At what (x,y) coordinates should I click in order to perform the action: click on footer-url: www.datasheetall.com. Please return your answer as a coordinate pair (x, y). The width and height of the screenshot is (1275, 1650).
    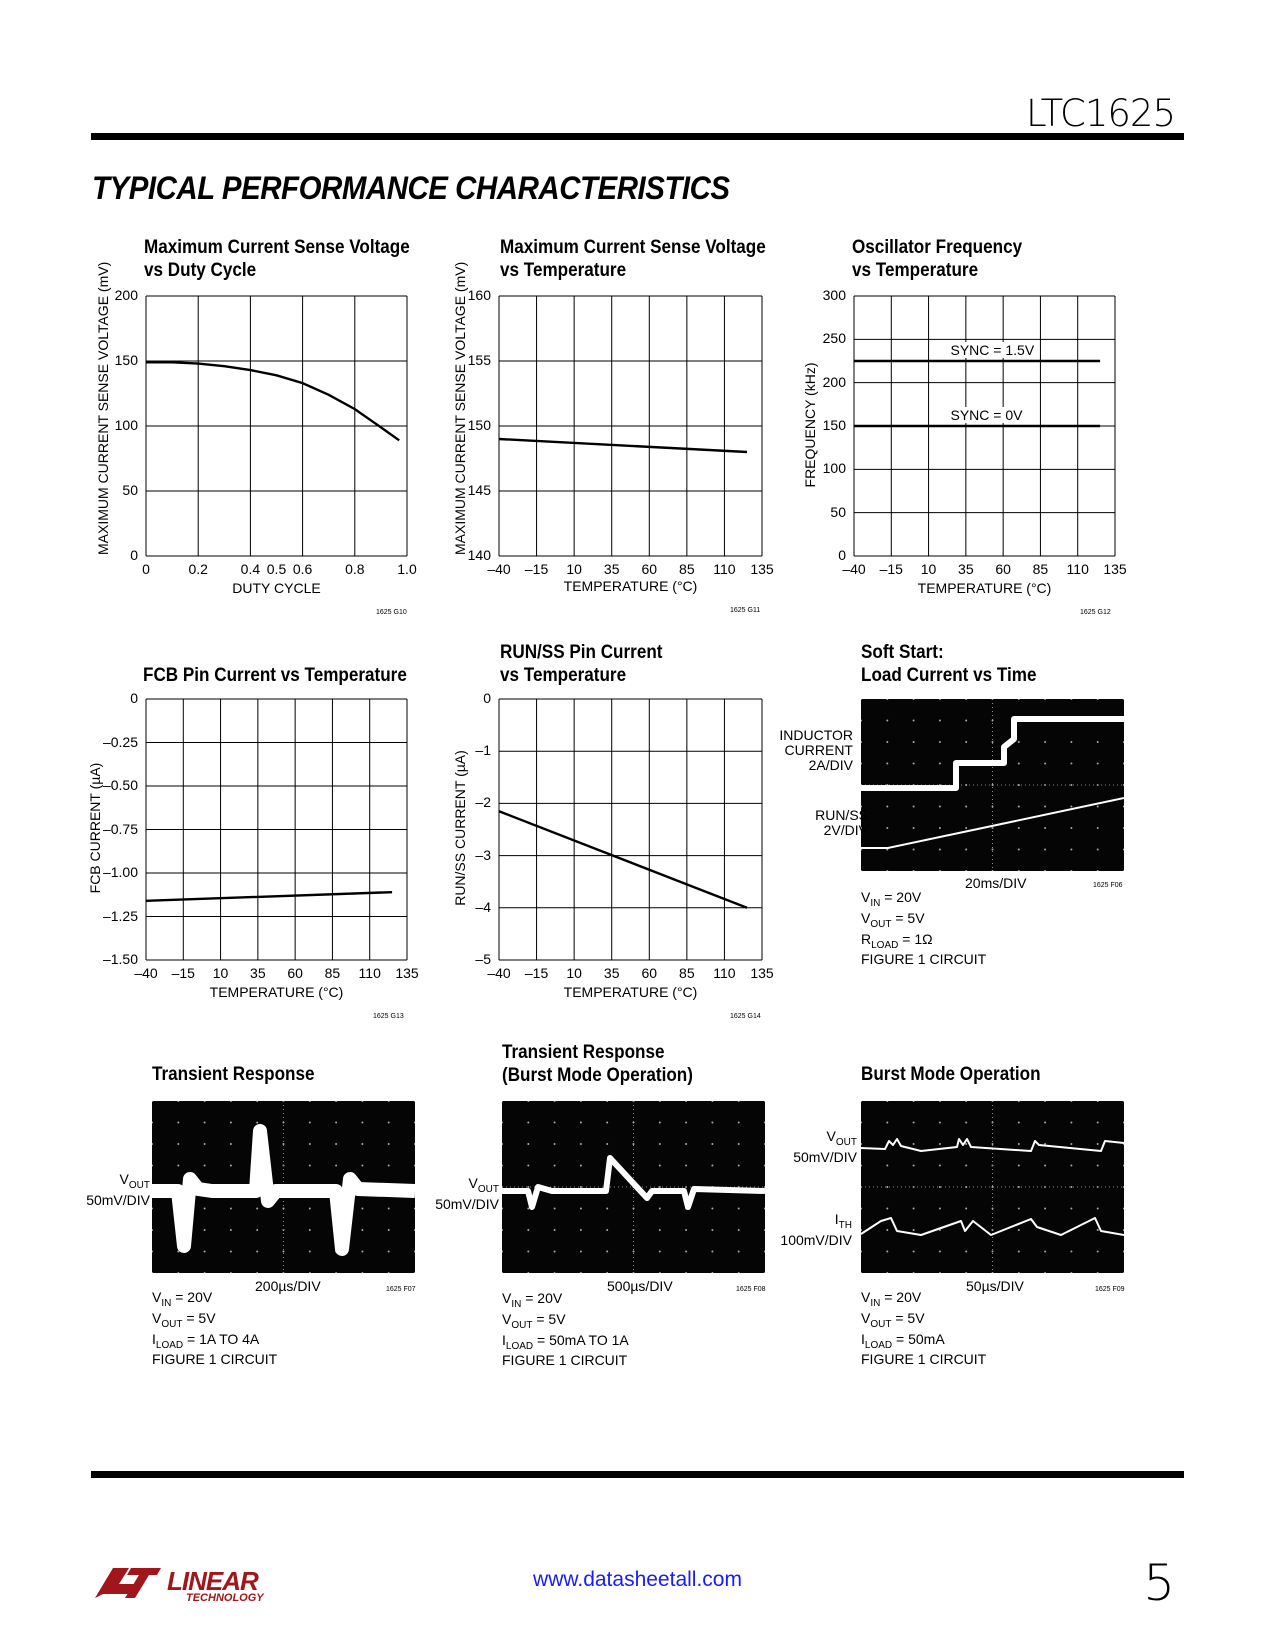
    Looking at the image, I should click on (637, 1579).